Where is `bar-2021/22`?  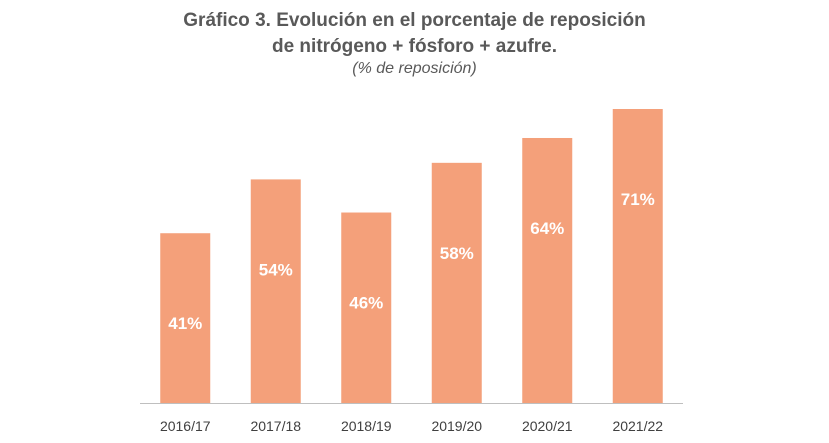 bar-2021/22 is located at coordinates (637, 256).